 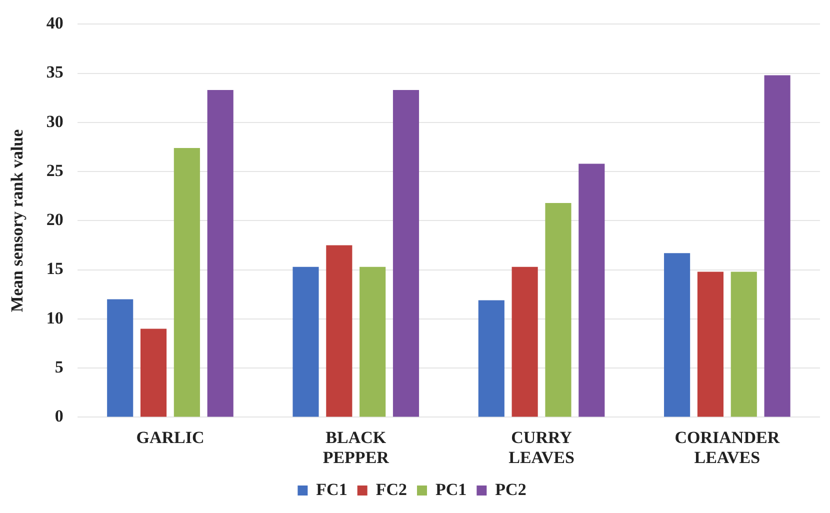 What do you see at coordinates (59, 416) in the screenshot?
I see `y-tick-label: 0` at bounding box center [59, 416].